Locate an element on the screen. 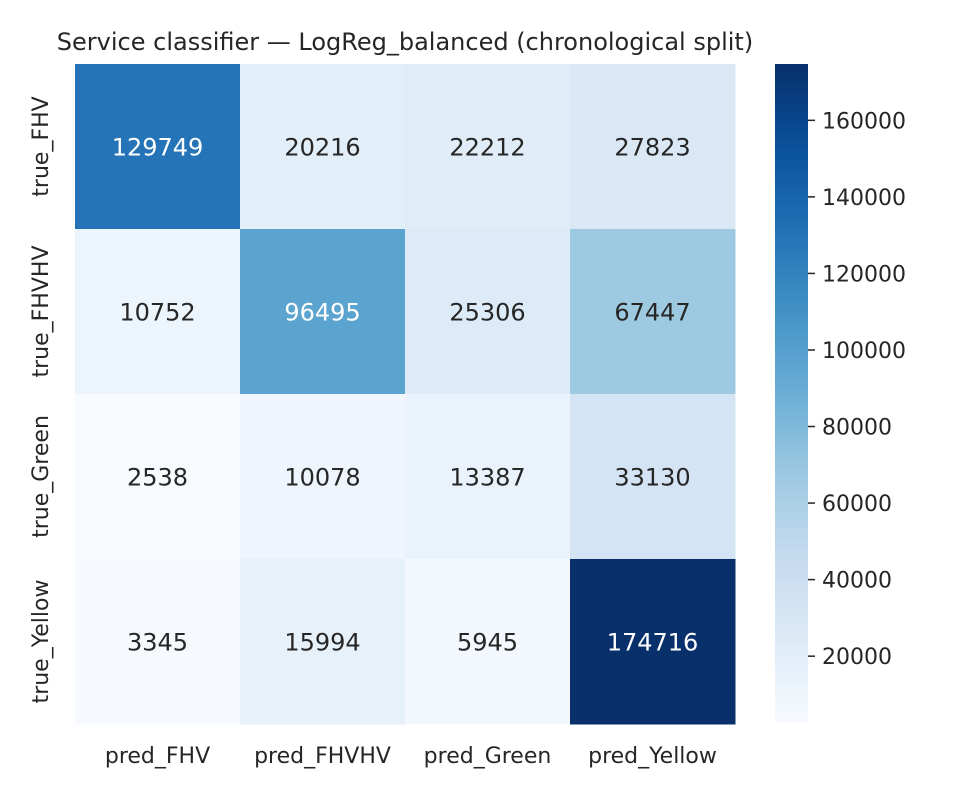 The image size is (960, 804). heatmap-cell-true_FHV-pred_Green is located at coordinates (488, 147).